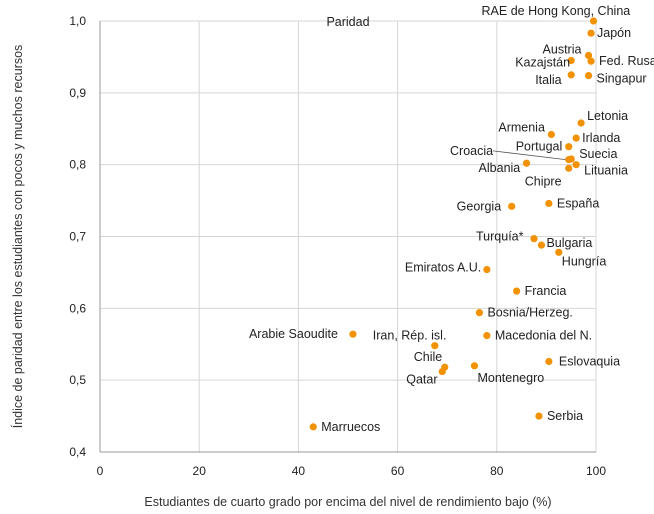  What do you see at coordinates (497, 471) in the screenshot?
I see `x-tick-label: 80` at bounding box center [497, 471].